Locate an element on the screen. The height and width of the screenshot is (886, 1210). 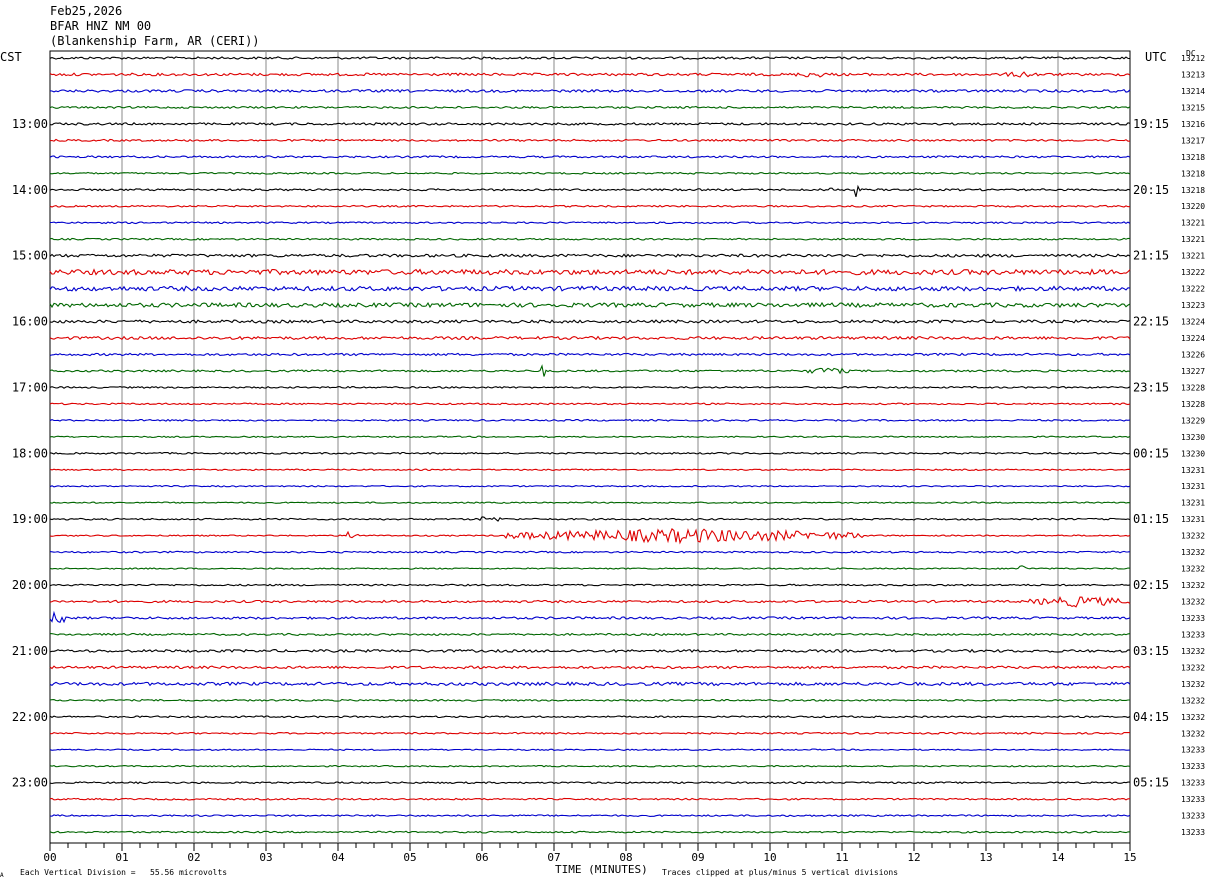
cst-hour-label: 21:00 is located at coordinates (30, 651).